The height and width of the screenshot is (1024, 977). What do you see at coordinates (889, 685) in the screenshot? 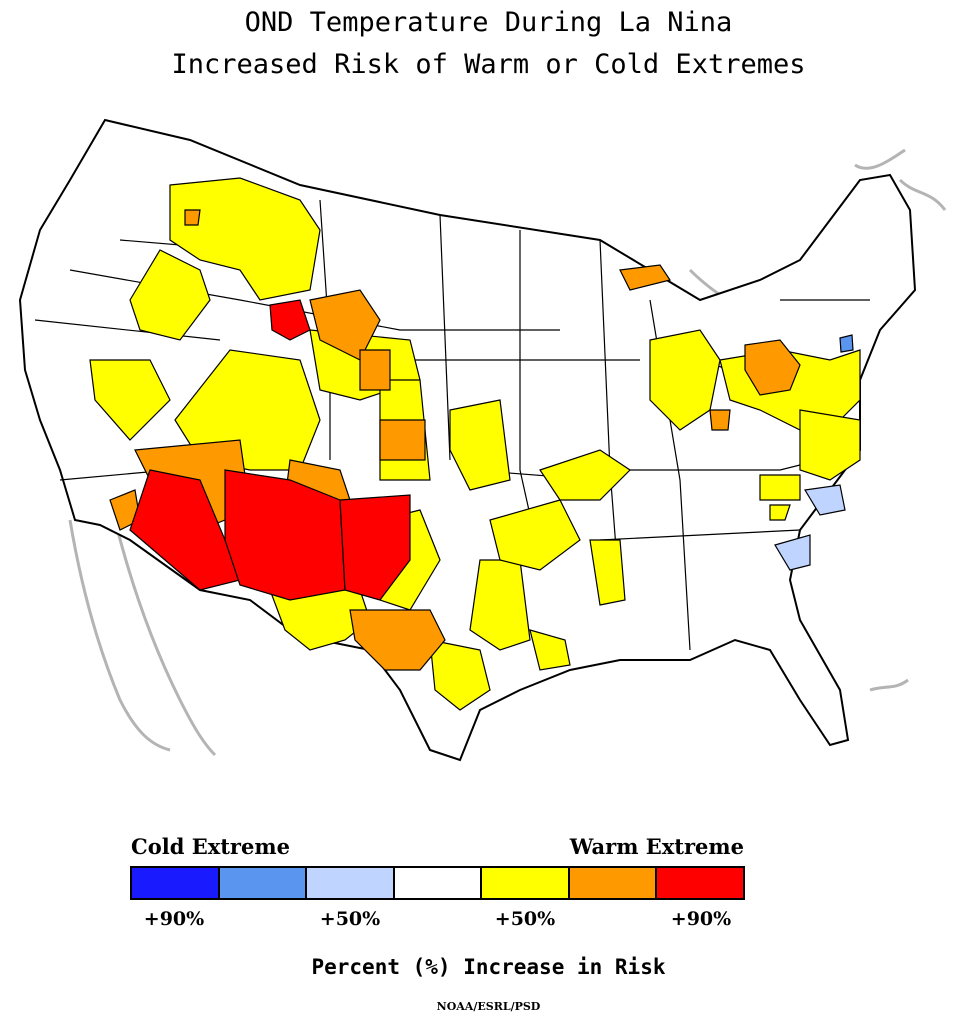
I see `bahamas-outline` at bounding box center [889, 685].